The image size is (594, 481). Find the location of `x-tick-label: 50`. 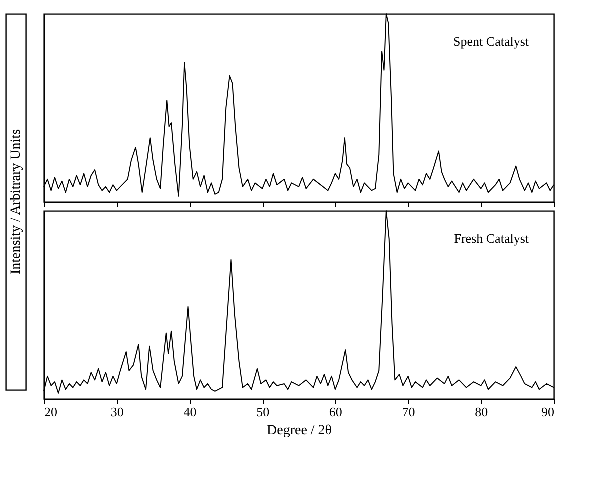

x-tick-label: 50 is located at coordinates (263, 412).